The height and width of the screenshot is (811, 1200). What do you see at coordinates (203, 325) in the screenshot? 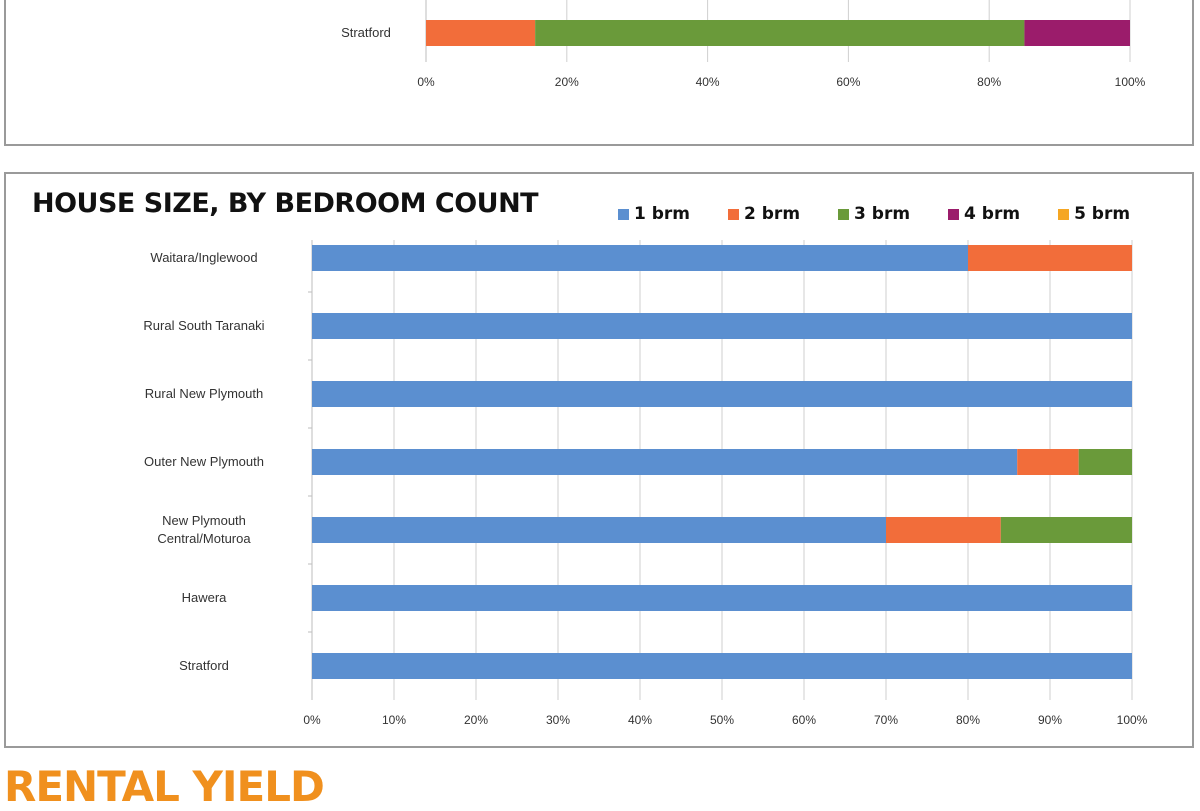
I see `category-label: Rural South Taranaki` at bounding box center [203, 325].